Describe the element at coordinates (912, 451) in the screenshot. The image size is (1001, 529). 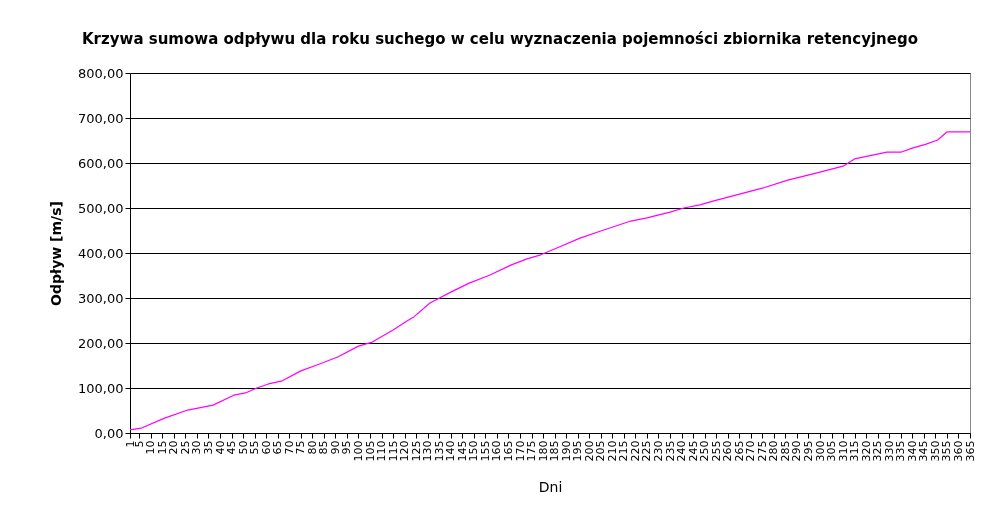
I see `x-tick-label: 340` at that location.